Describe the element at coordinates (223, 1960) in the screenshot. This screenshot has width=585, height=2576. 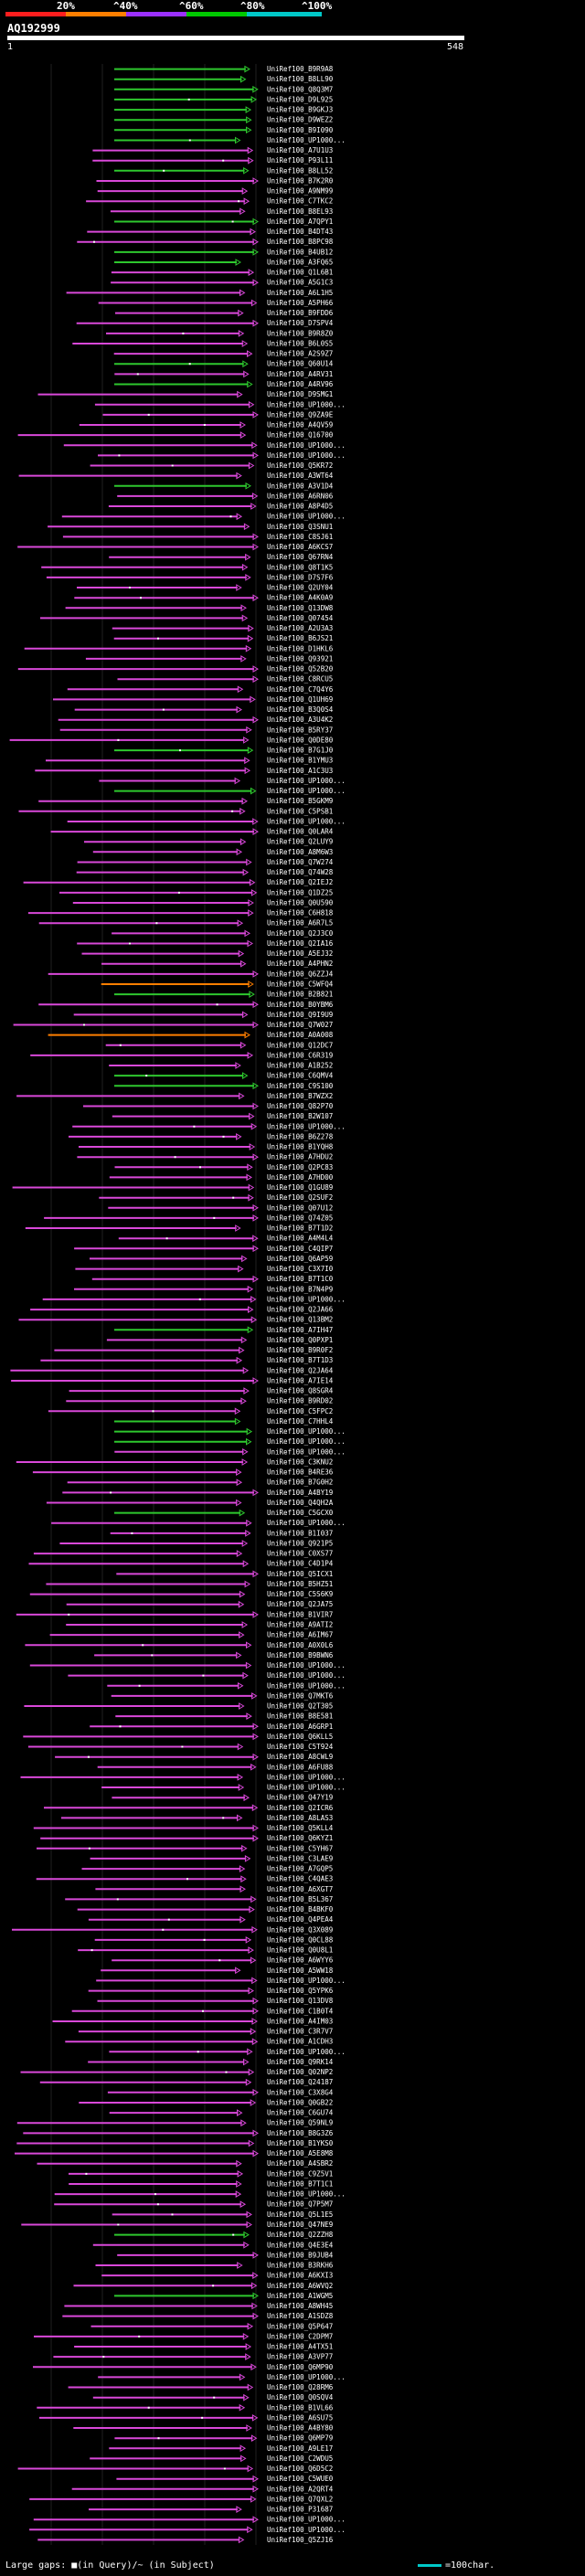
I see `hit-row: UniRef100_A6WYY6` at that location.